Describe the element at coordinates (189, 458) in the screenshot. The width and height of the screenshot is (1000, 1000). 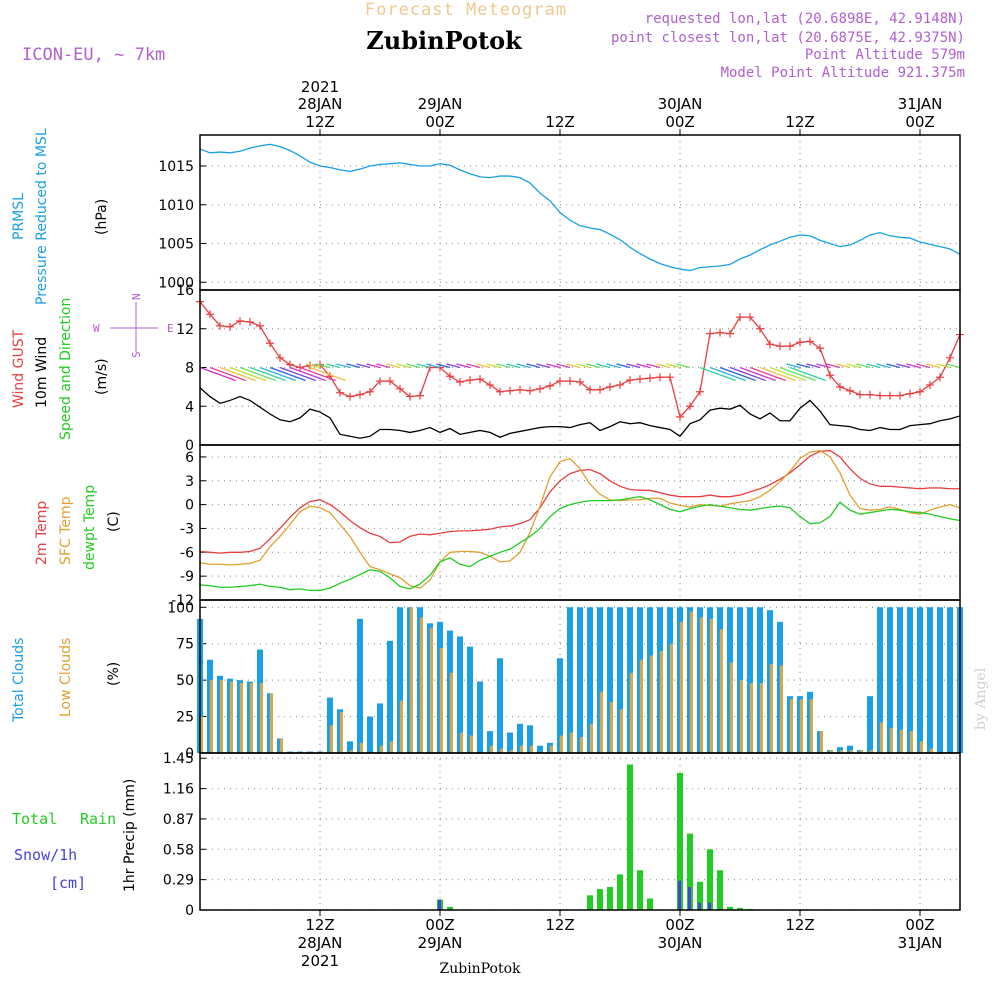
I see `y-tick-label: 6` at that location.